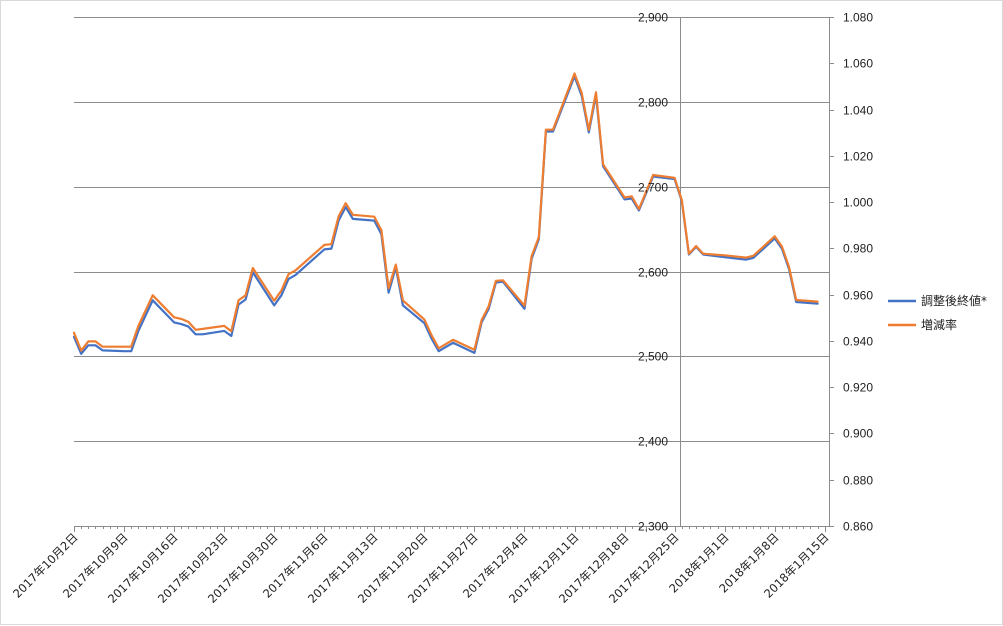 The width and height of the screenshot is (1003, 626). I want to click on right-tick-label: 0.900, so click(858, 434).